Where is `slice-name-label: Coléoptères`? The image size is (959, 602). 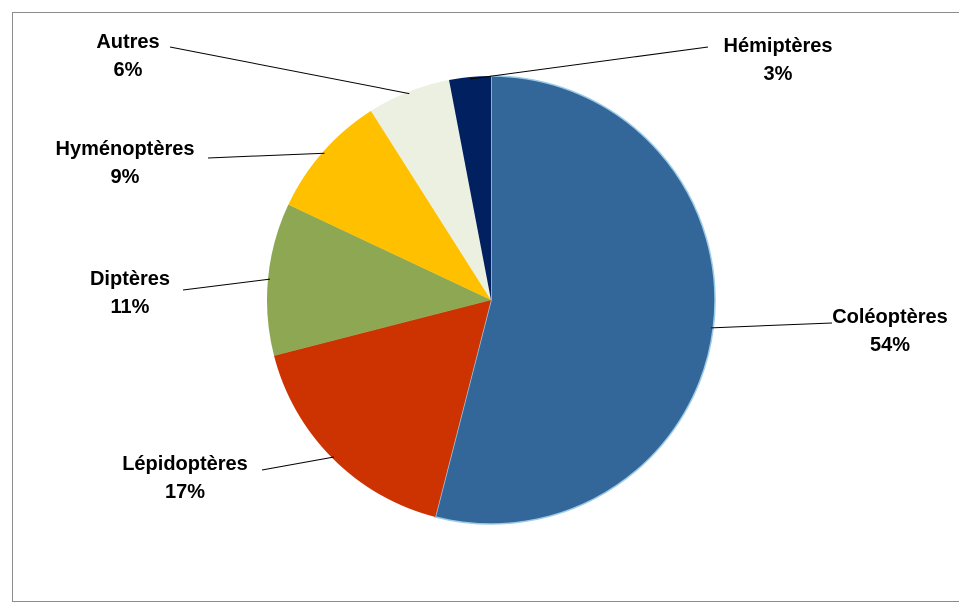 slice-name-label: Coléoptères is located at coordinates (890, 317).